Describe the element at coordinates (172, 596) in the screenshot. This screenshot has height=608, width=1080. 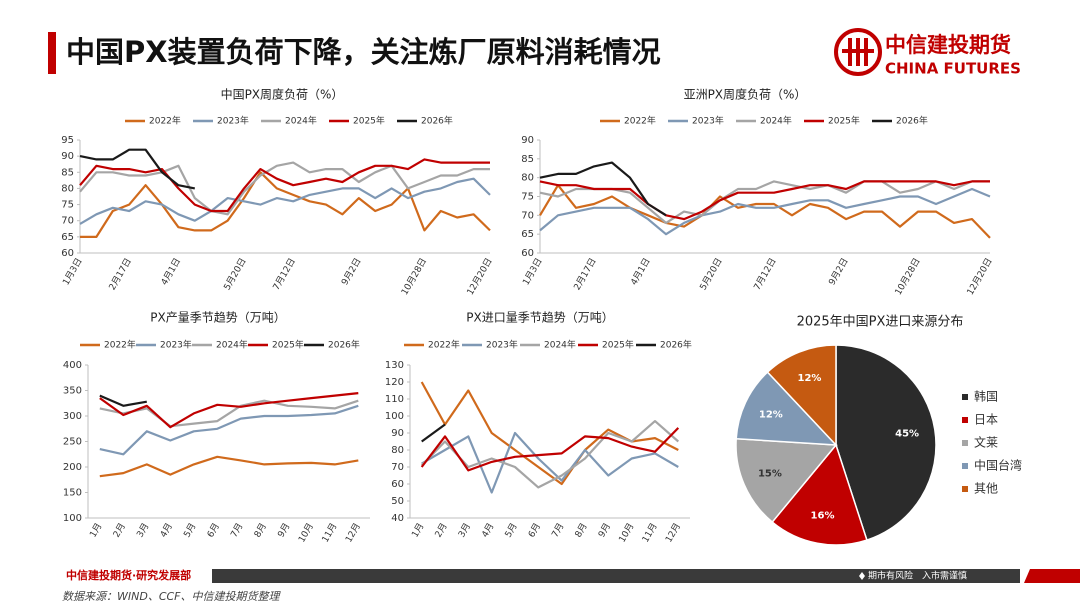
I see `footer-source: 数据来源：WIND、CCF、中信建投期货整理` at that location.